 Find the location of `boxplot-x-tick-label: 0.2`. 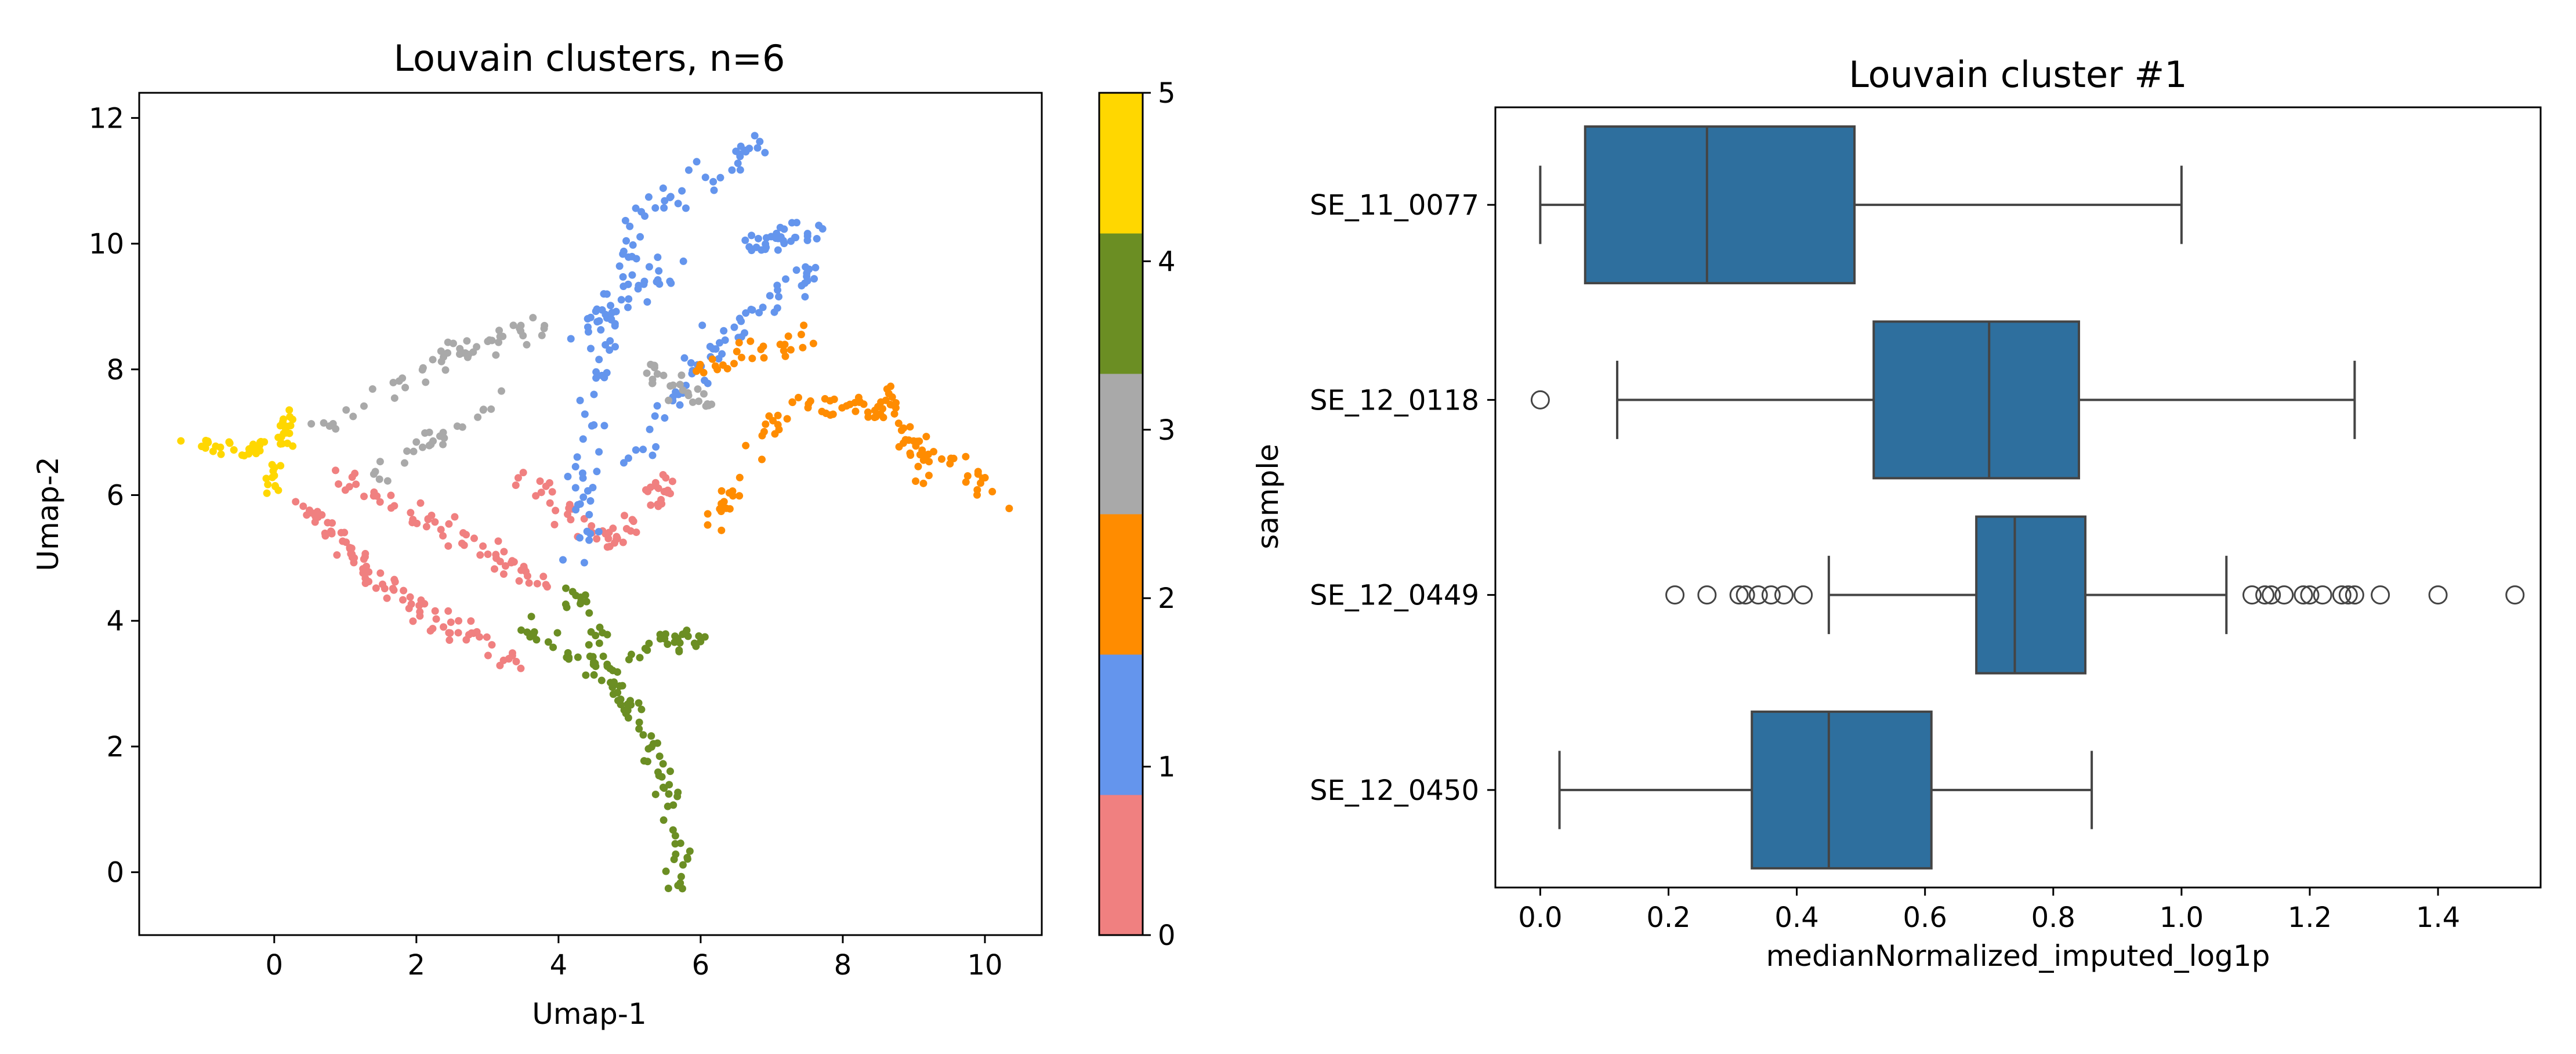

boxplot-x-tick-label: 0.2 is located at coordinates (1668, 917).